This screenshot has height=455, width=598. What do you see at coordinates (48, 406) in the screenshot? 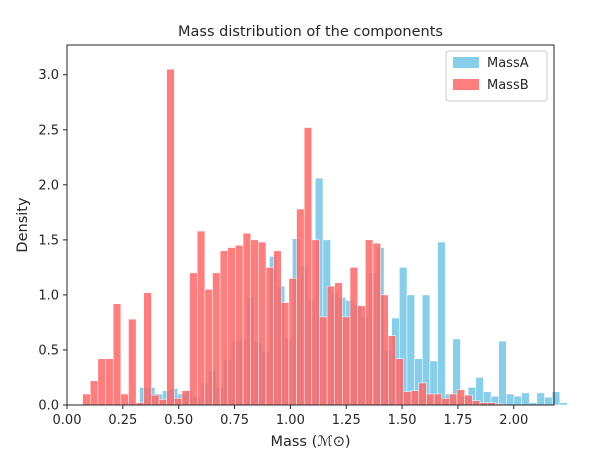
I see `y-tick-label: 0.0` at bounding box center [48, 406].